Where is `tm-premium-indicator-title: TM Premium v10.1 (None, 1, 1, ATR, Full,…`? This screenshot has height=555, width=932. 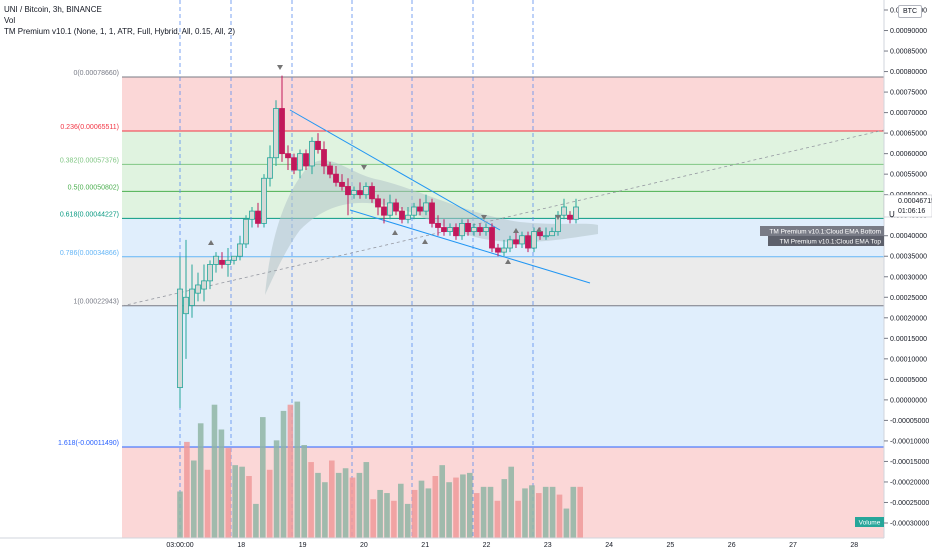 tm-premium-indicator-title: TM Premium v10.1 (None, 1, 1, ATR, Full,… is located at coordinates (120, 31).